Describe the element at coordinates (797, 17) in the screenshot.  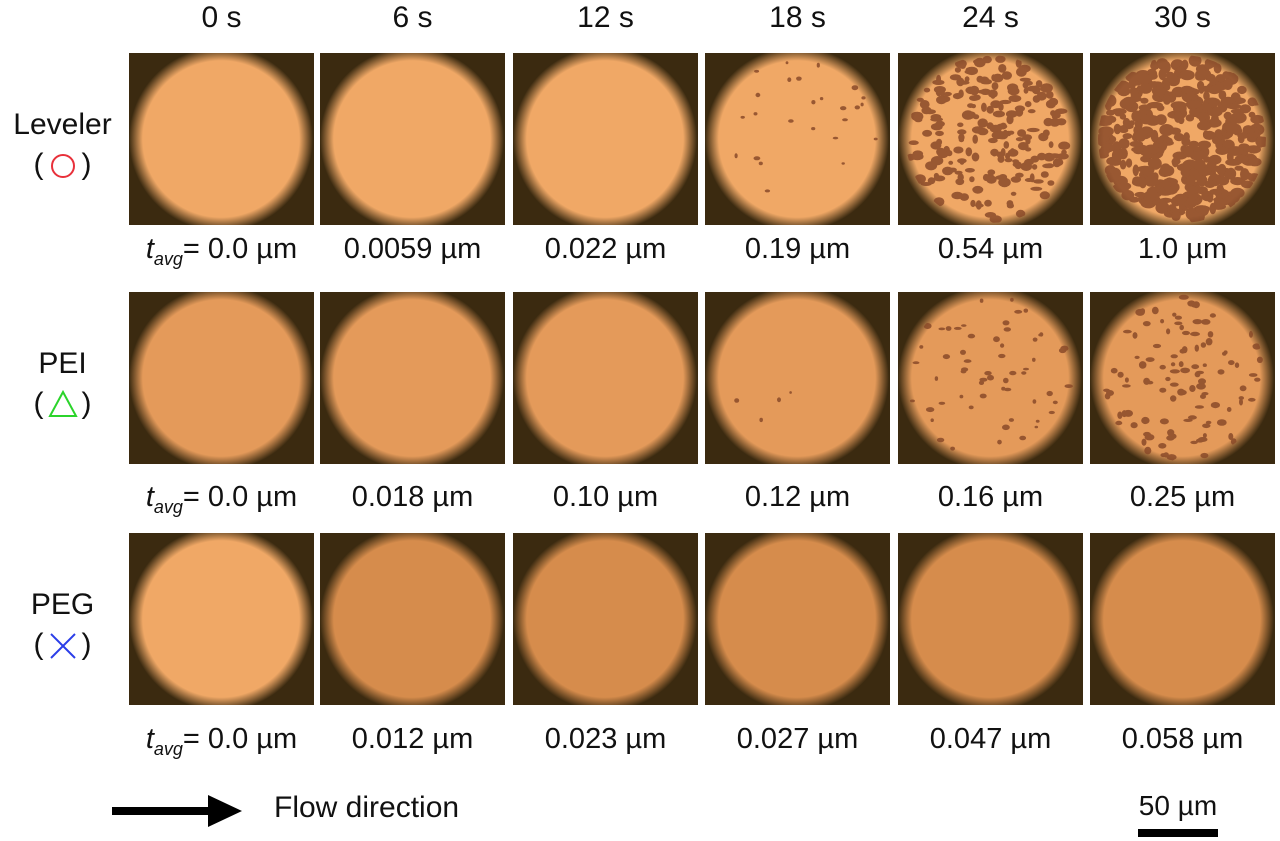
I see `time-label: 18 s` at that location.